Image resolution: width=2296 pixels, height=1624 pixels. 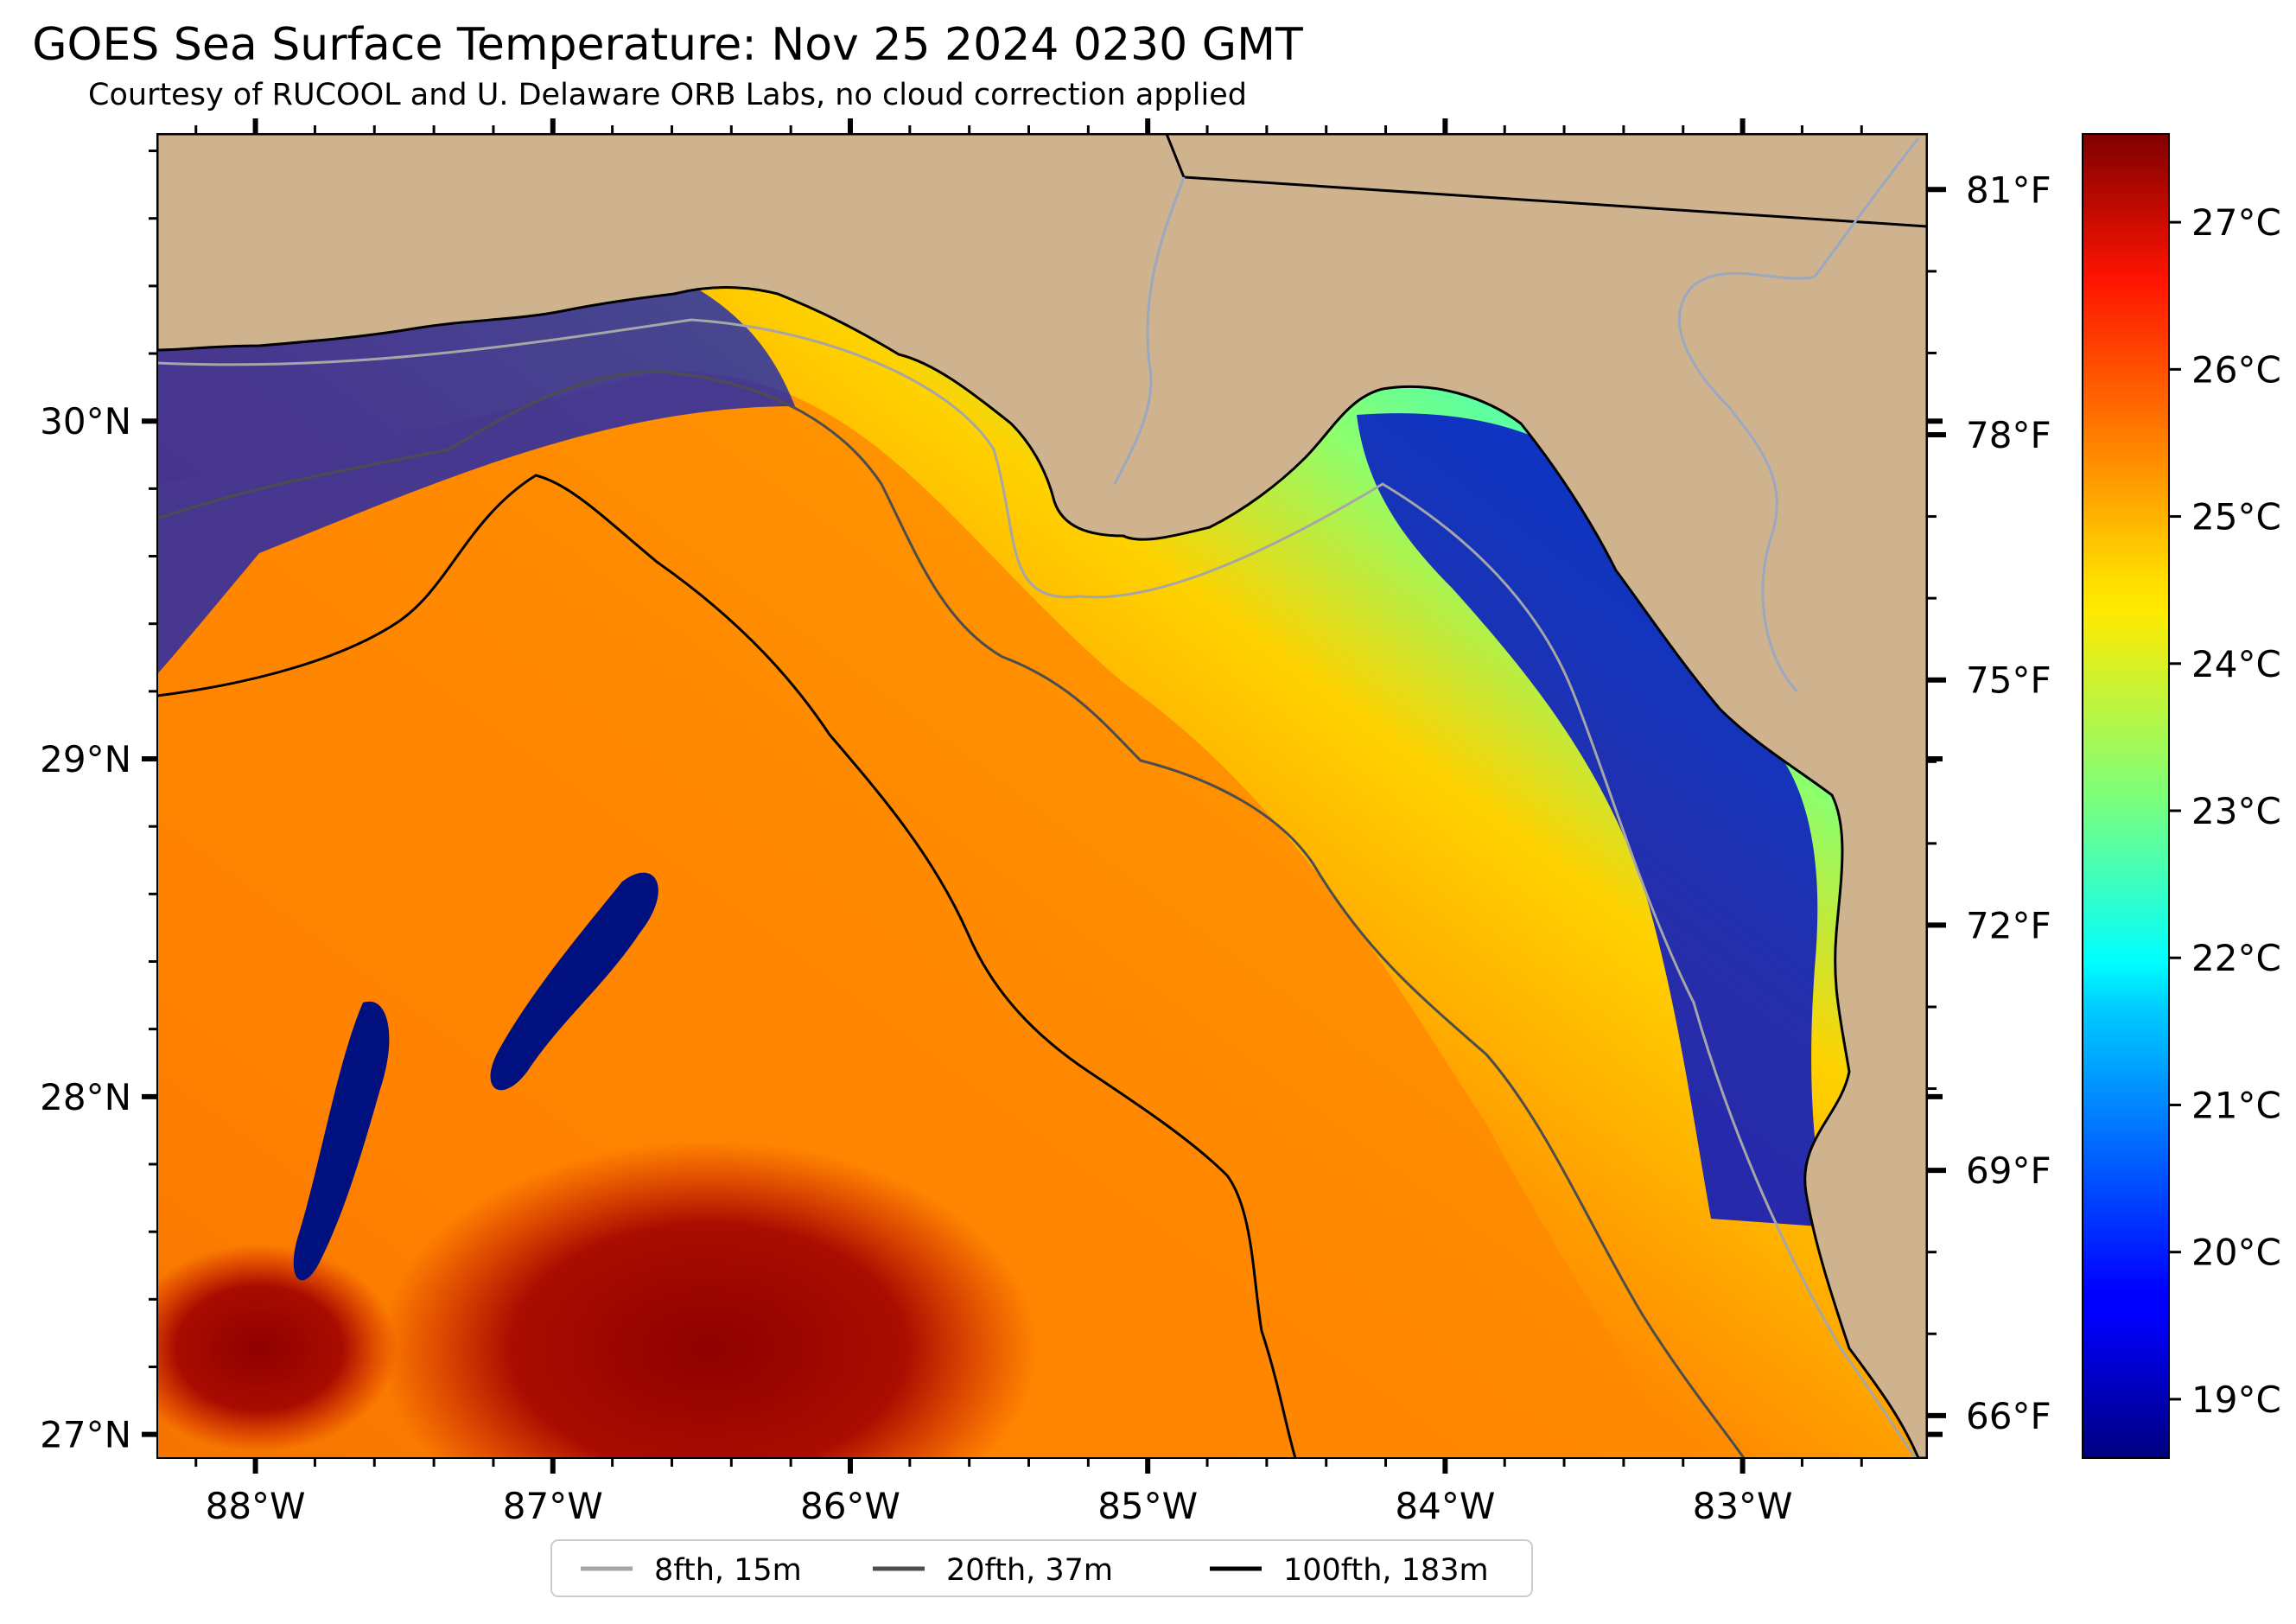 I want to click on coastal-cool-west, so click(x=476, y=480).